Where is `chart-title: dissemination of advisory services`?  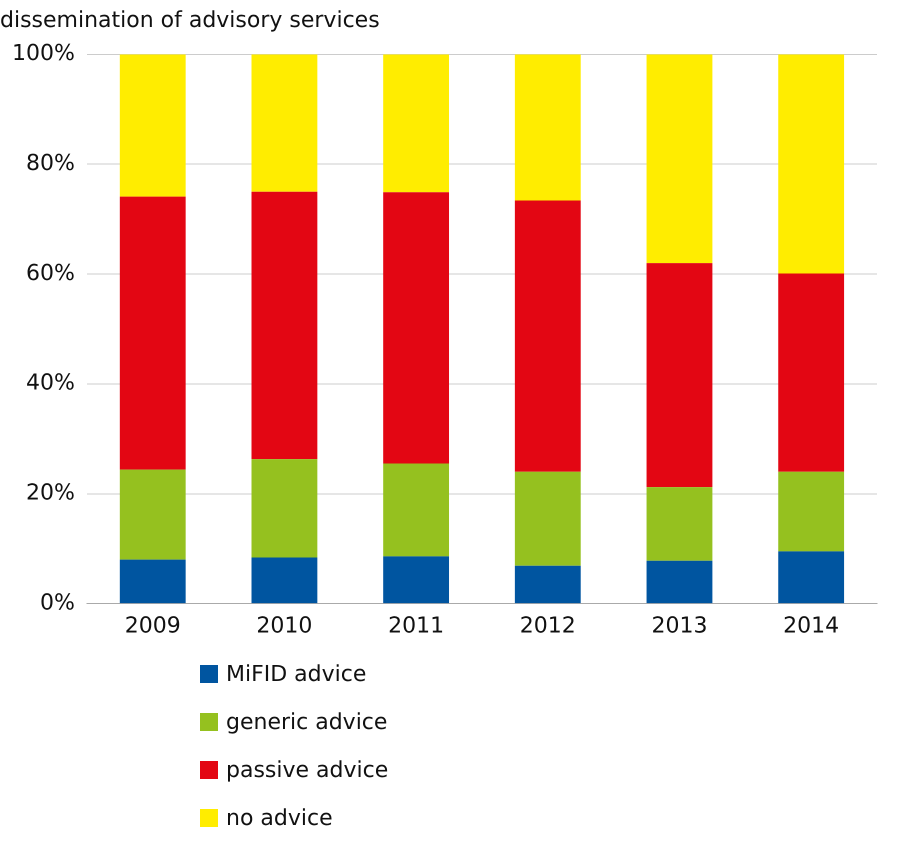 chart-title: dissemination of advisory services is located at coordinates (190, 20).